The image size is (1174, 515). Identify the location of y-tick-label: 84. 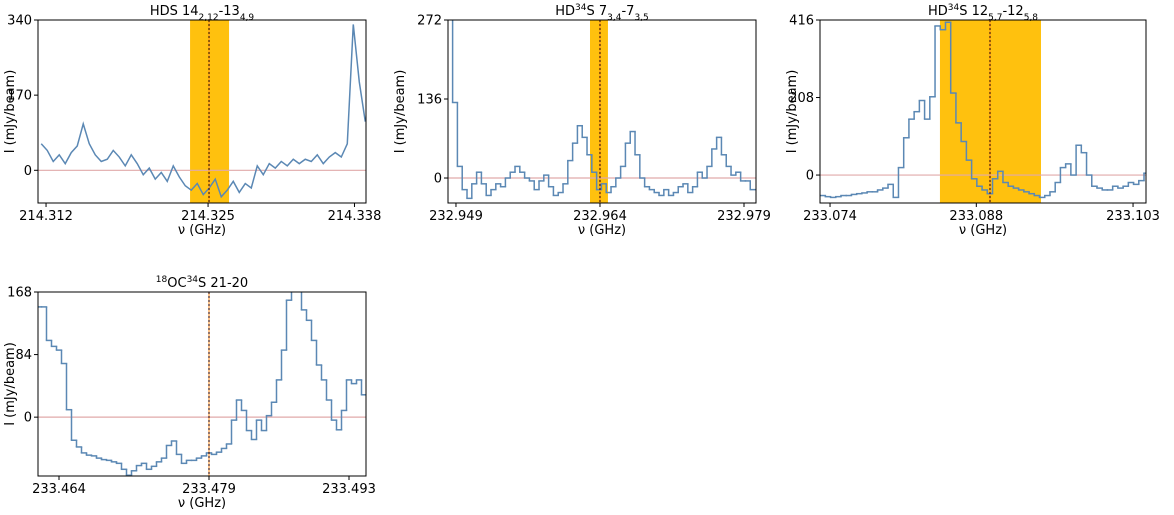
(23, 355).